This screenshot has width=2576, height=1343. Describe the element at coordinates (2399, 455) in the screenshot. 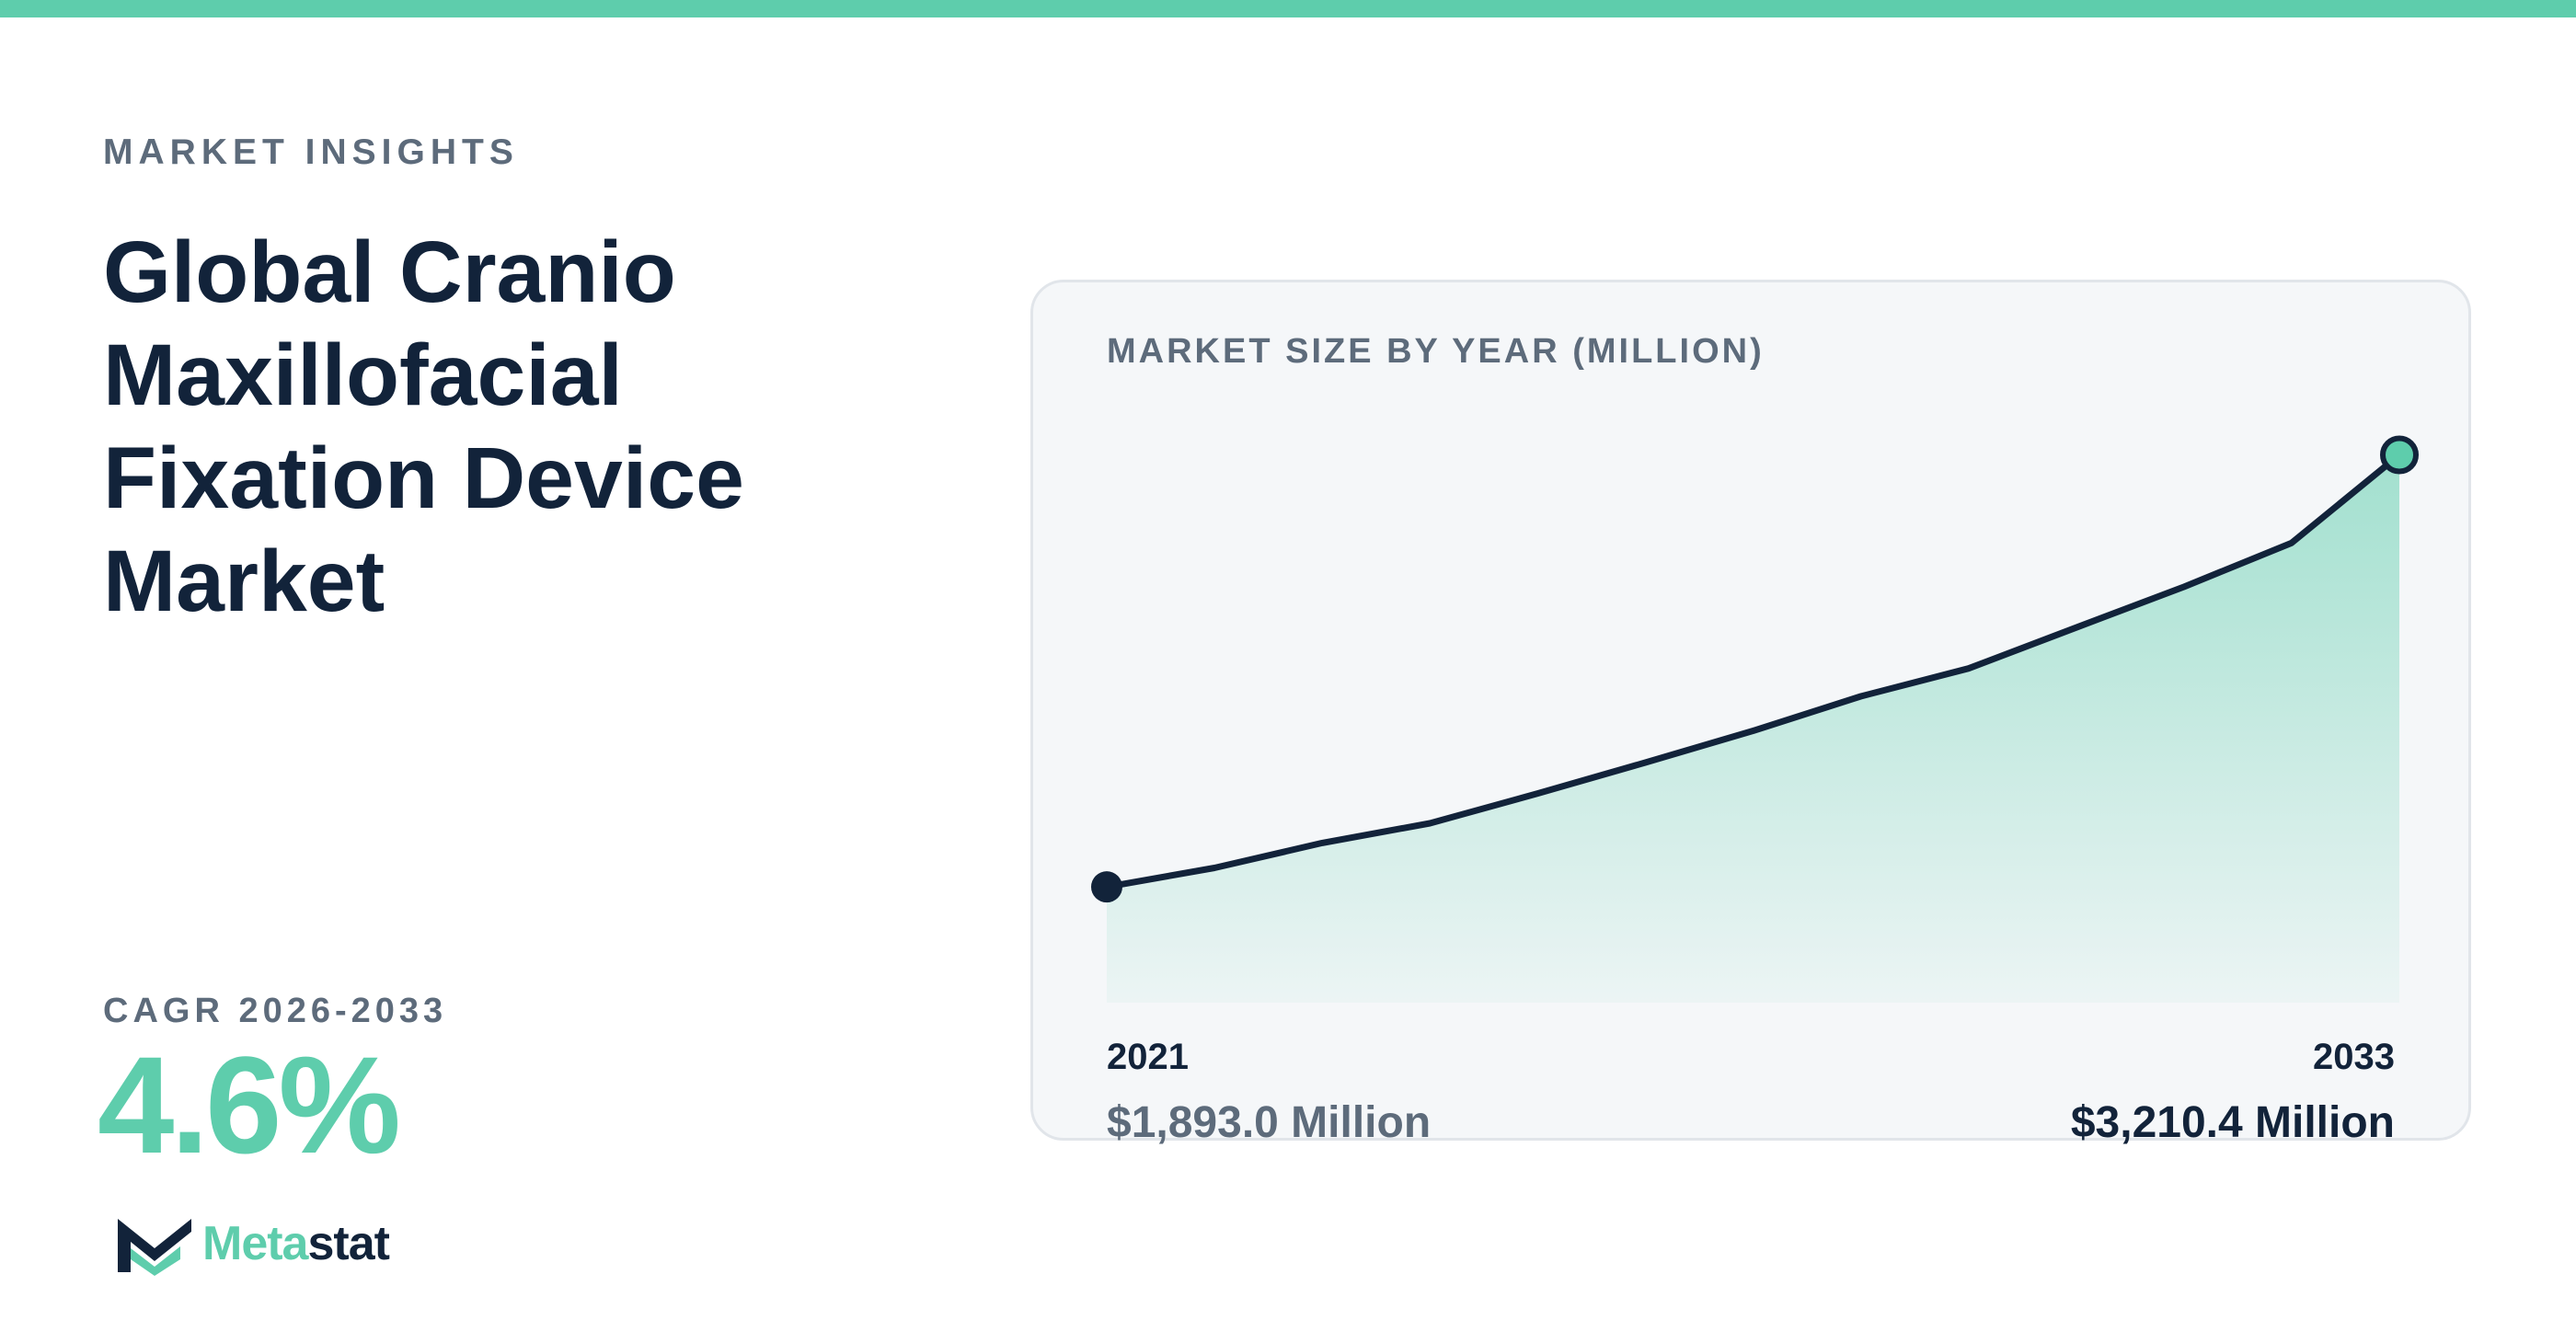

I see `end-point-marker` at that location.